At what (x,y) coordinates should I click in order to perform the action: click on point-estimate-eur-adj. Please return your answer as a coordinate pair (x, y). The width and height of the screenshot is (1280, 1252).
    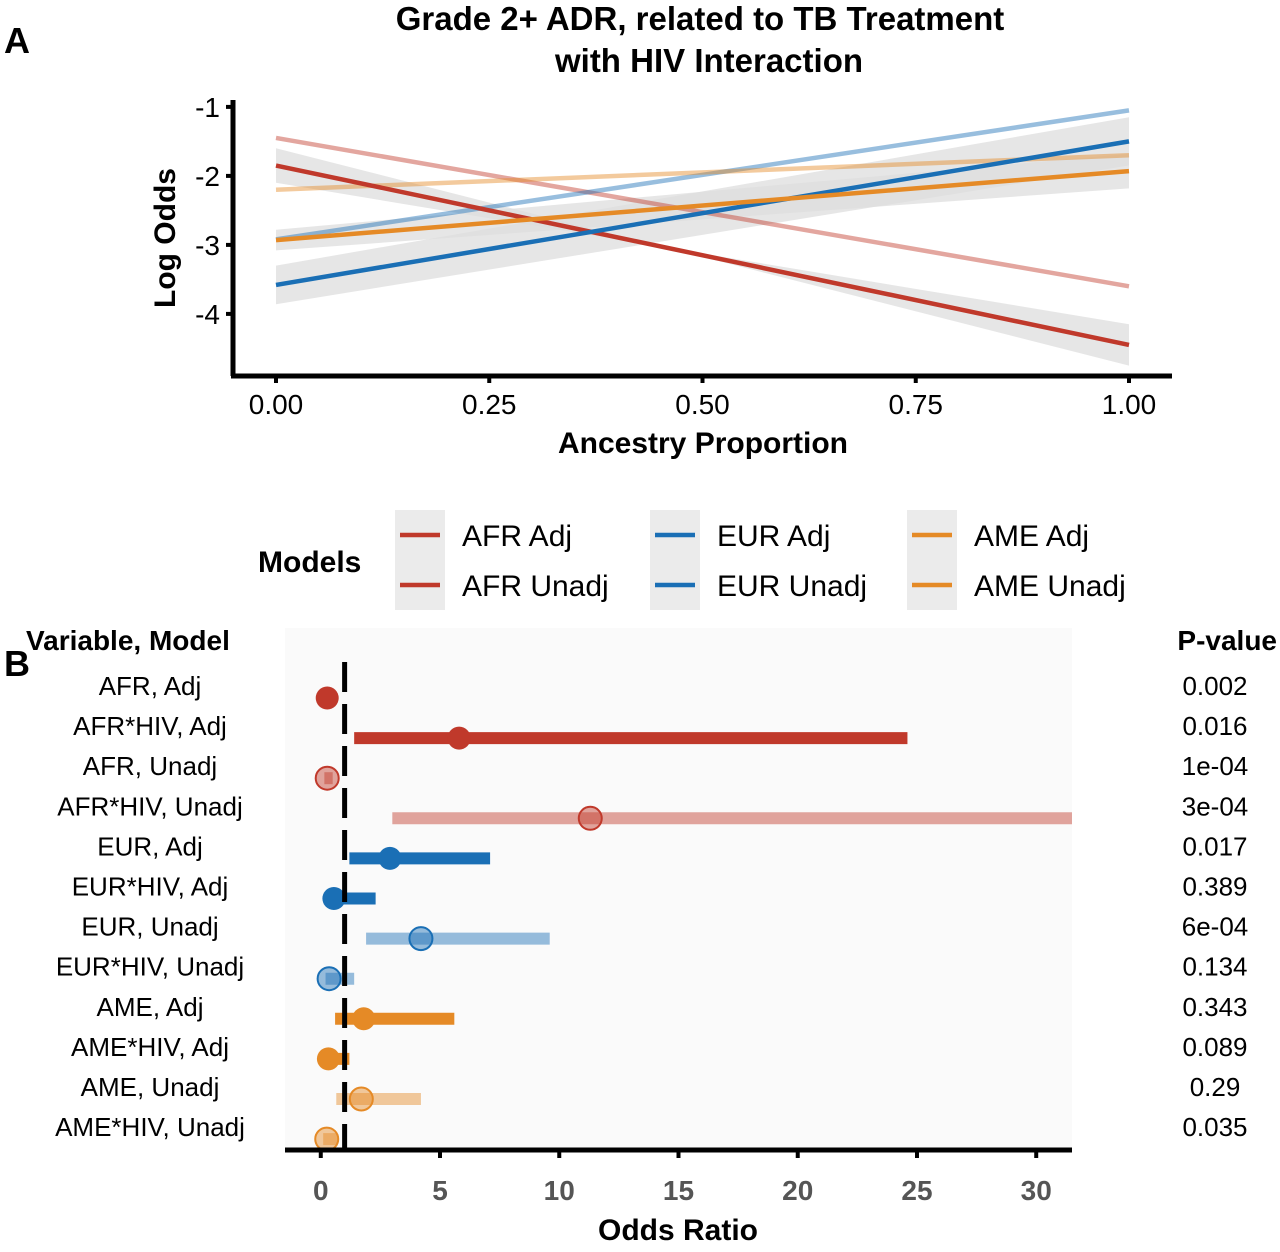
    Looking at the image, I should click on (390, 858).